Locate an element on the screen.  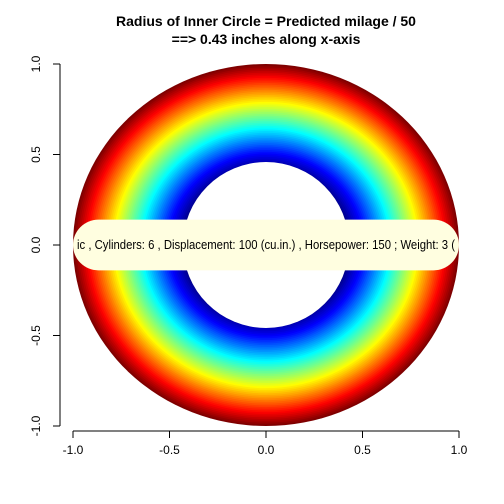
x-axis: -1.0 -0.5 0.0 0.5 1.0 is located at coordinates (265, 443).